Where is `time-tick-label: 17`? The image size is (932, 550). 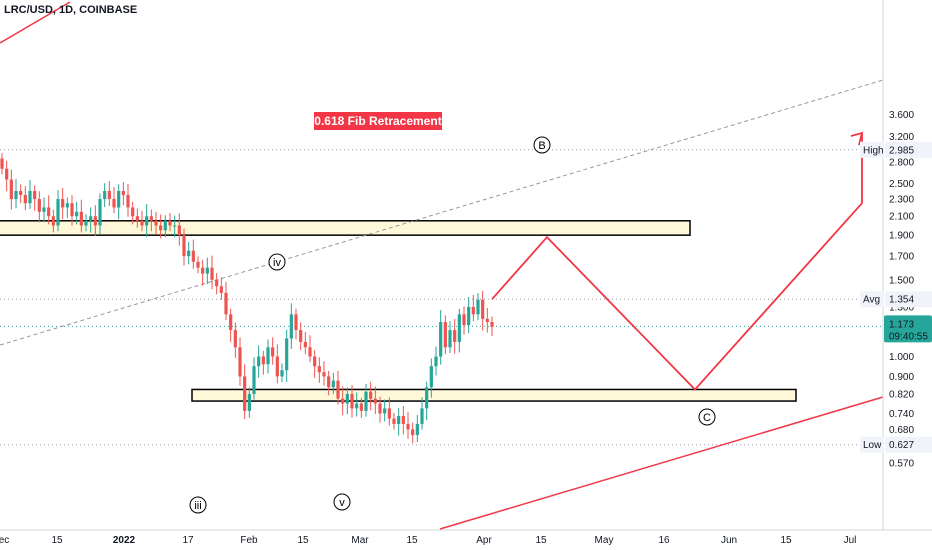 time-tick-label: 17 is located at coordinates (188, 540).